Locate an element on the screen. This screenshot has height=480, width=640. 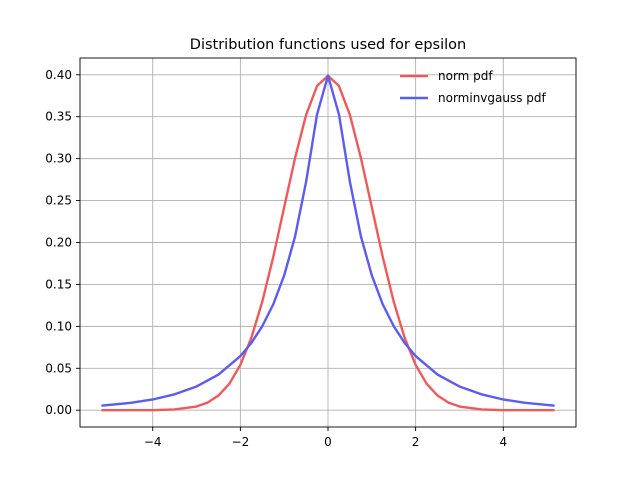
legend-label-norminvgauss: norminvgauss pdf is located at coordinates (492, 98).